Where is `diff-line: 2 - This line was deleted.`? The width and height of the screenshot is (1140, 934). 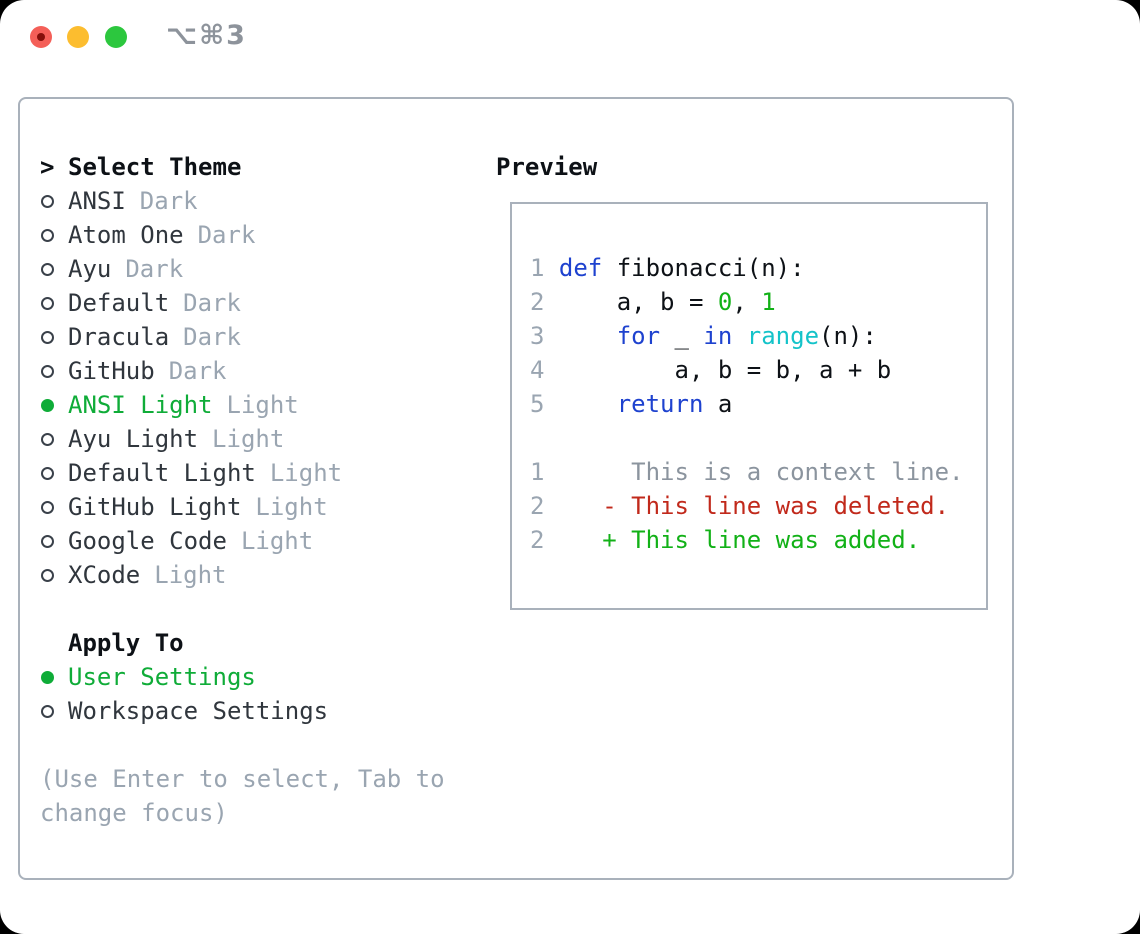 diff-line: 2 - This line was deleted. is located at coordinates (758, 506).